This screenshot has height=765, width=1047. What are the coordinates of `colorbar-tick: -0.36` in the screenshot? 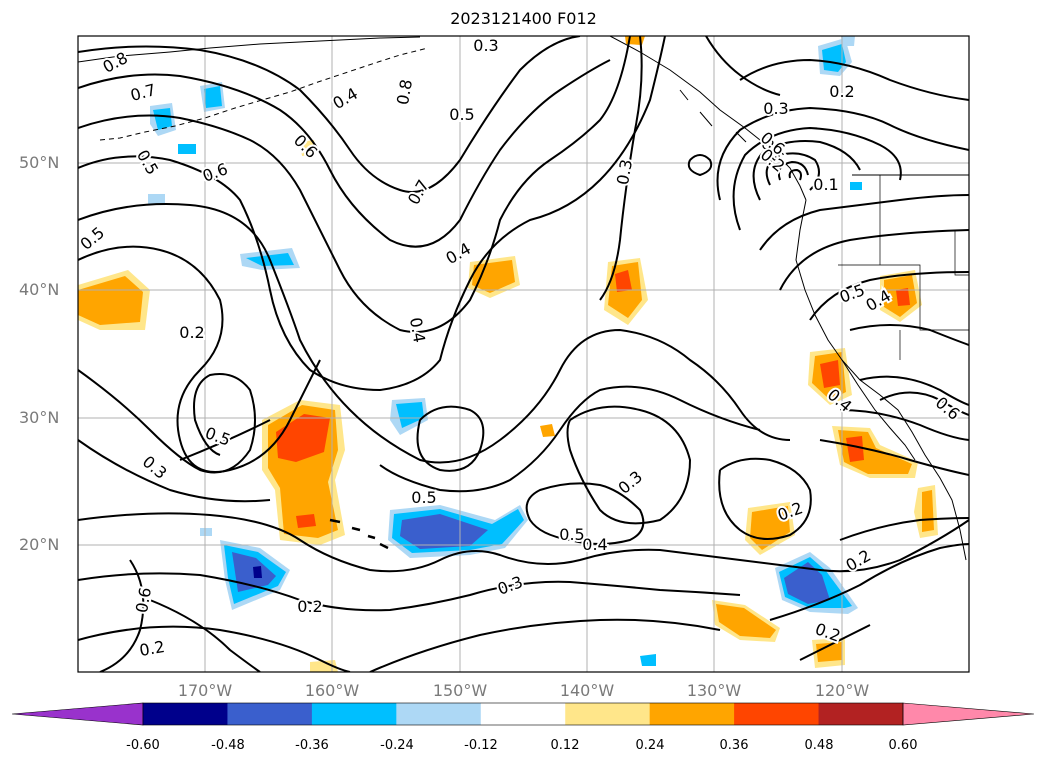 It's located at (312, 745).